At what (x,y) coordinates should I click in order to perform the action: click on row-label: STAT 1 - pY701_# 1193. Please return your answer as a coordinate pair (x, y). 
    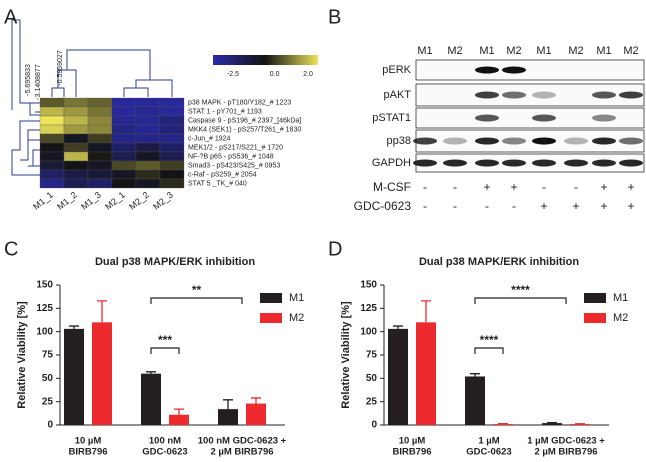
    Looking at the image, I should click on (225, 111).